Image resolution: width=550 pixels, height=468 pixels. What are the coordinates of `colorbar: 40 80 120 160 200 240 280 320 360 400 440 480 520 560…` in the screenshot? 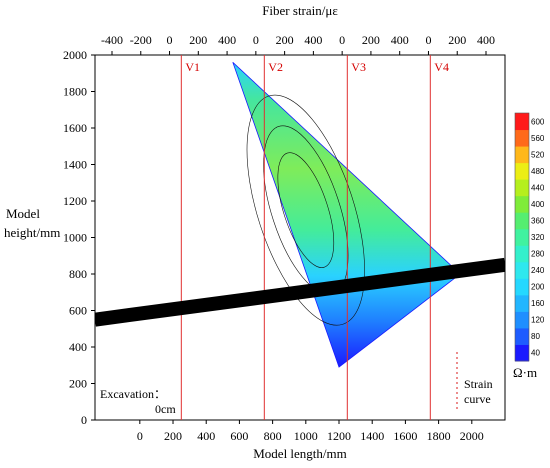 It's located at (529, 237).